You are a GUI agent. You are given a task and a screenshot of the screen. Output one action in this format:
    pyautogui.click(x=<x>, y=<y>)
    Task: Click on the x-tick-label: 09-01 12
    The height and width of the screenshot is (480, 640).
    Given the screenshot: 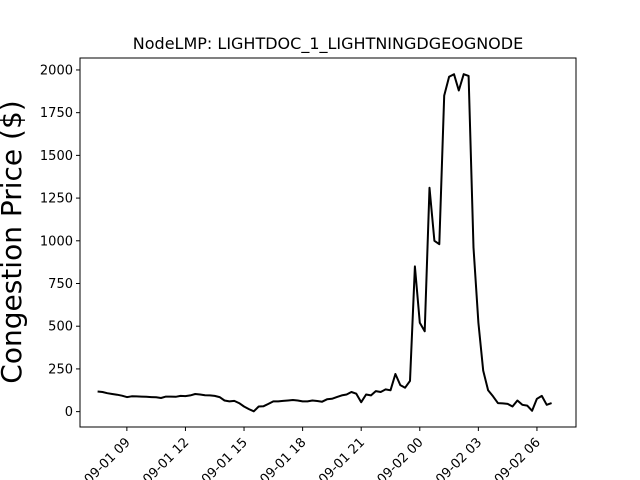 What is the action you would take?
    pyautogui.click(x=166, y=457)
    